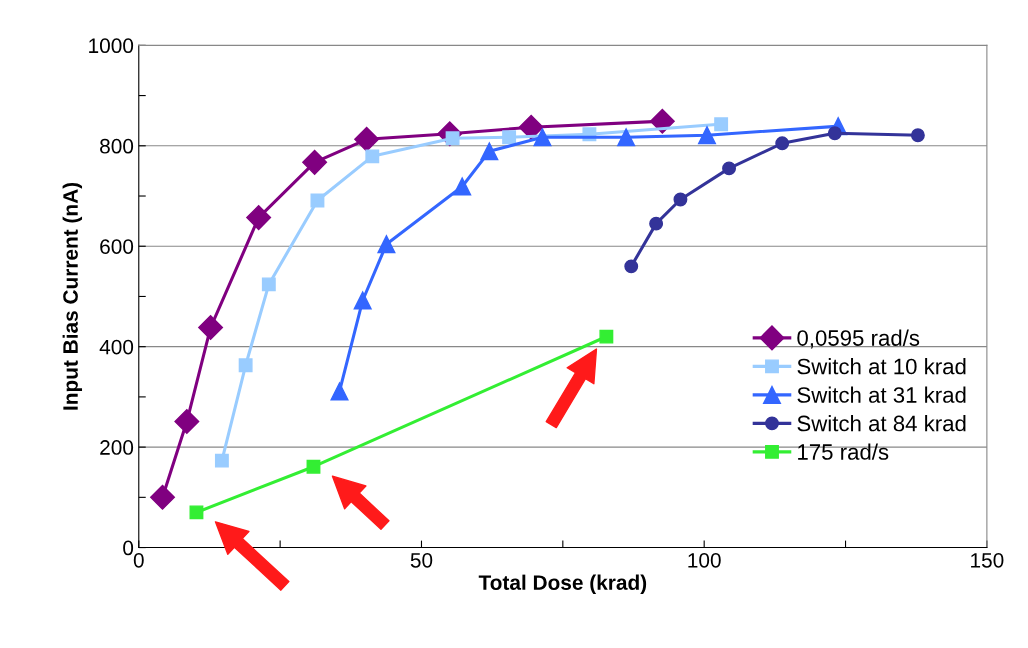 The width and height of the screenshot is (1028, 648). Describe the element at coordinates (858, 339) in the screenshot. I see `legend-label: 0,0595 rad/s` at that location.